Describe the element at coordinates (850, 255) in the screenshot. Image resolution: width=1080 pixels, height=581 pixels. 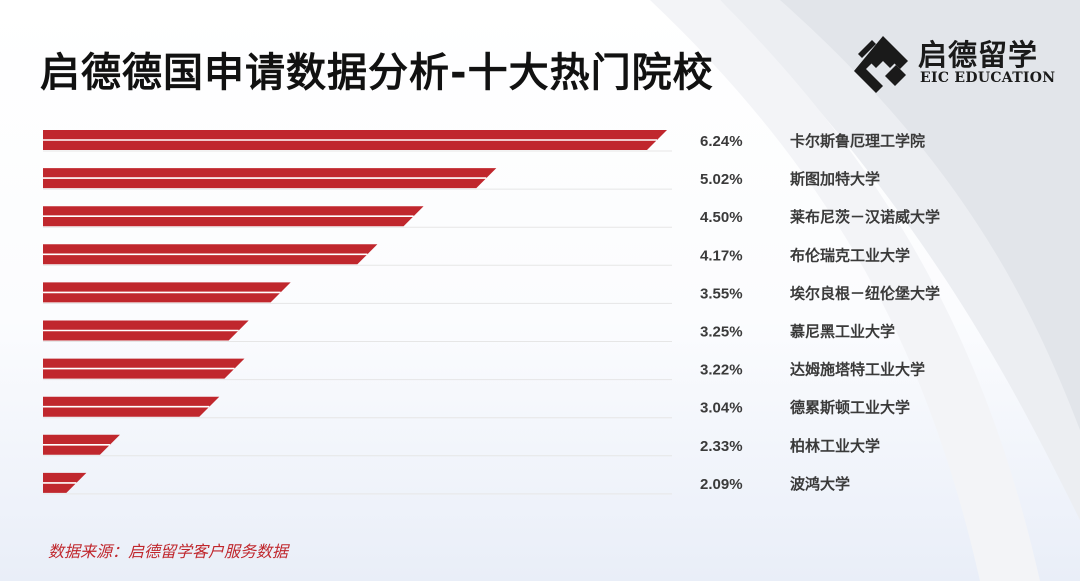
I see `category-label: 布伦瑞克工业大学` at that location.